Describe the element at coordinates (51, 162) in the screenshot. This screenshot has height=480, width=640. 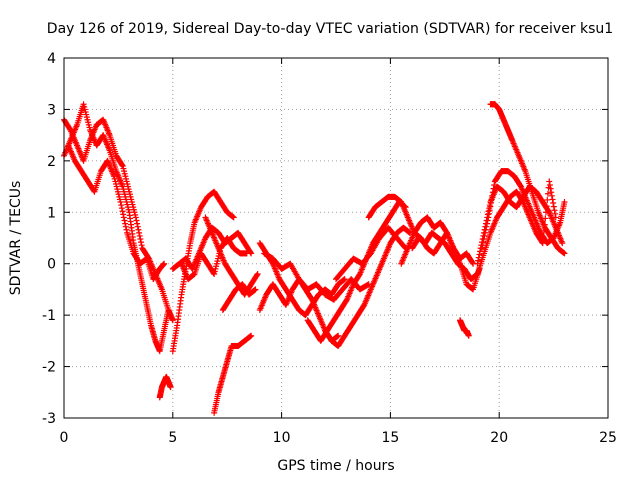
I see `y-tick-label: 2` at that location.